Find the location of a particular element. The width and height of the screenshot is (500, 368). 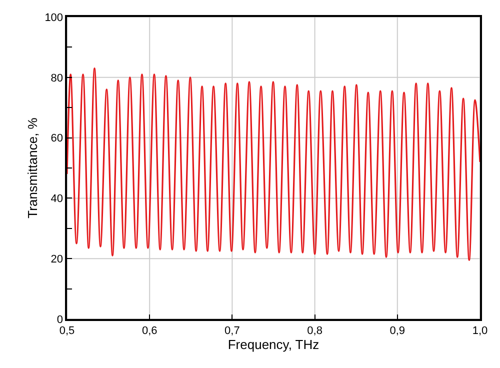

x-tick-label: 0,9 is located at coordinates (398, 330).